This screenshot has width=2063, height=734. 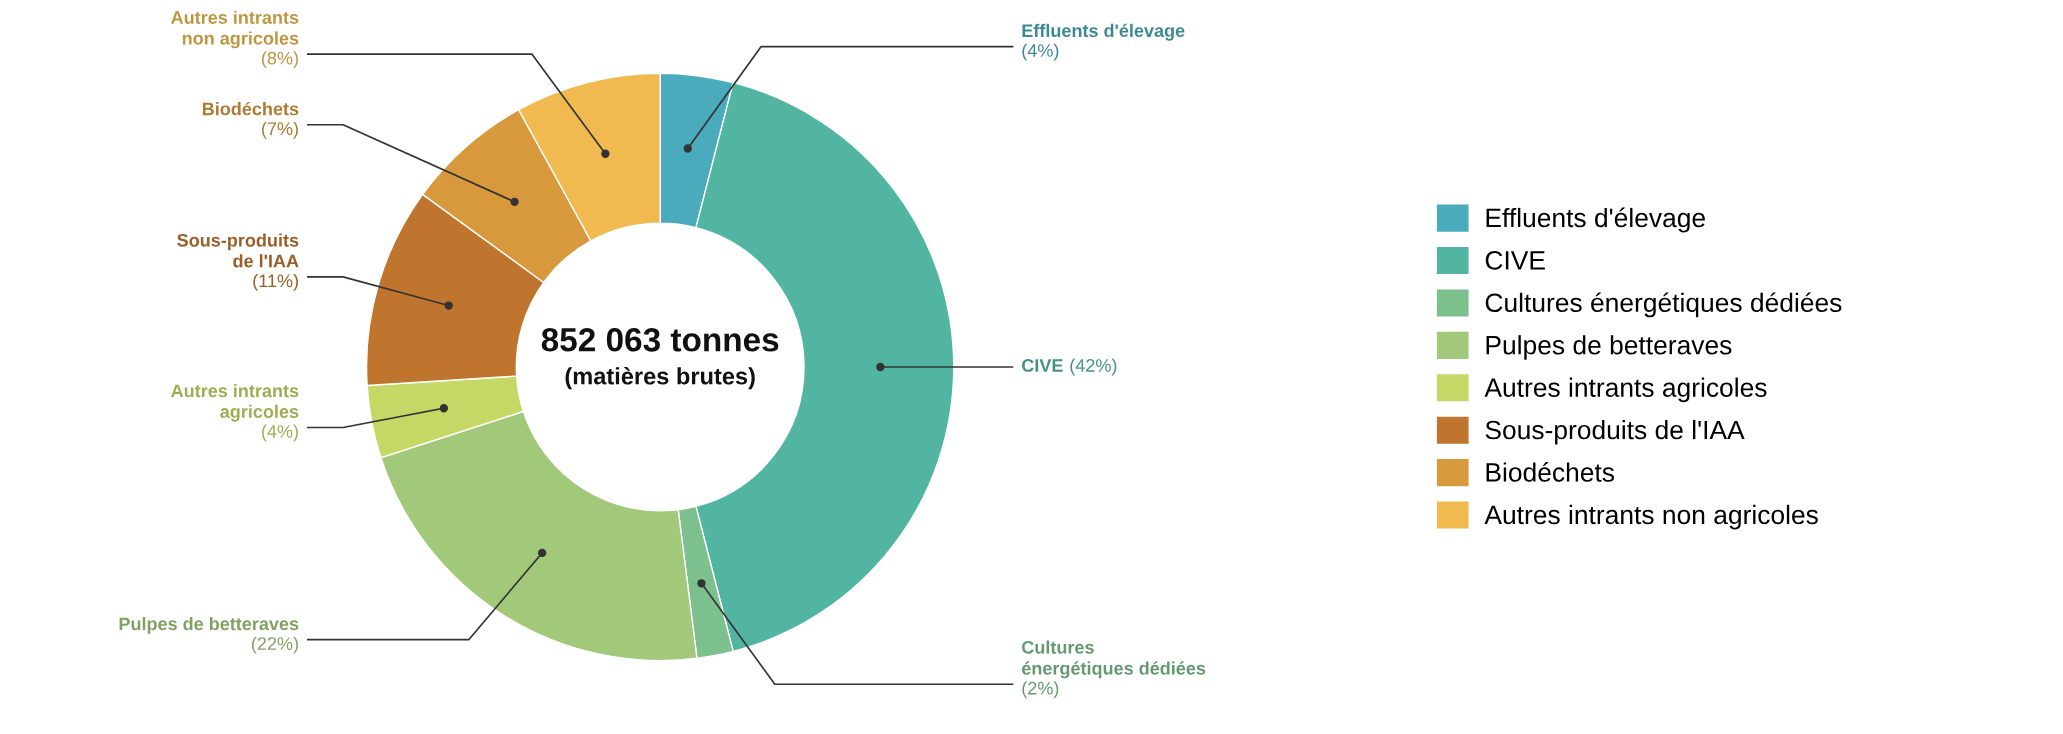 What do you see at coordinates (660, 378) in the screenshot?
I see `text: (matières brutes)` at bounding box center [660, 378].